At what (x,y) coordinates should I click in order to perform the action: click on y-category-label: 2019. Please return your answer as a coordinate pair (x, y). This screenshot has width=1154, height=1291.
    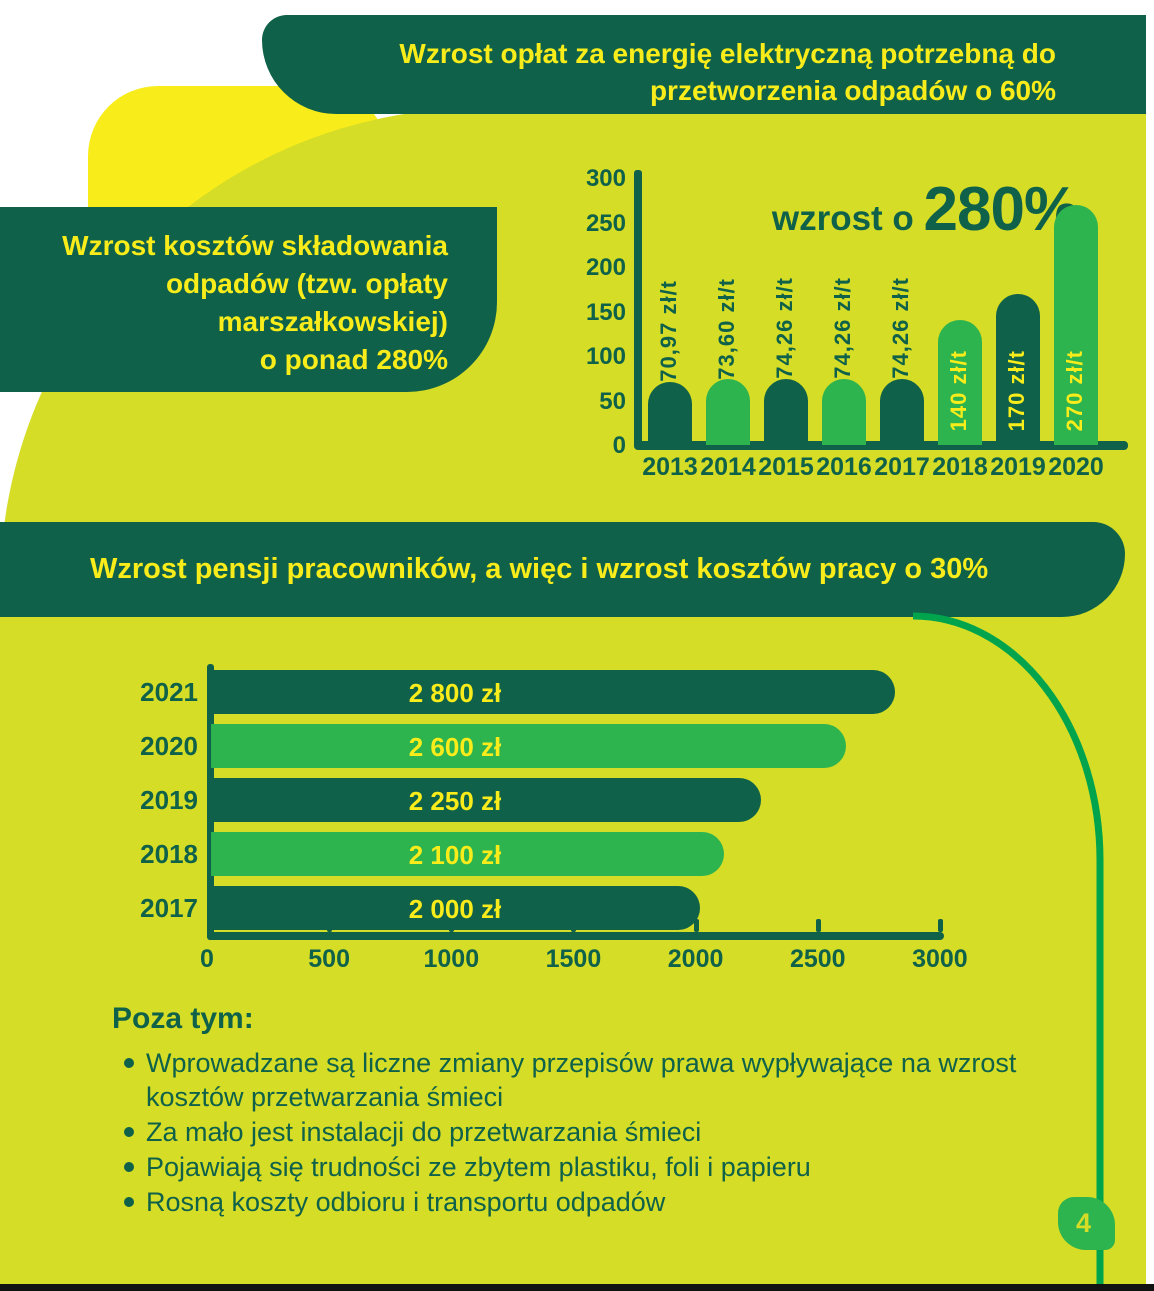
    Looking at the image, I should click on (169, 800).